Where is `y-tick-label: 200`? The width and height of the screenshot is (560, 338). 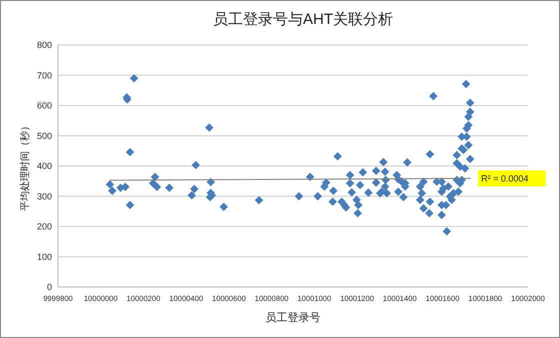
y-tick-label: 200 is located at coordinates (44, 227).